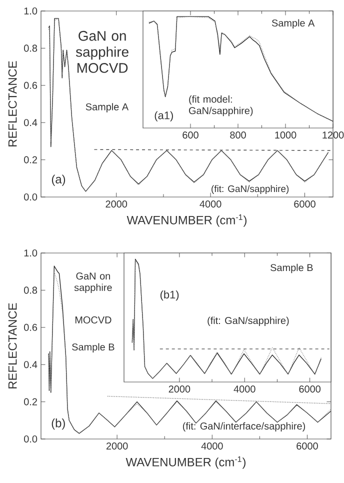 The height and width of the screenshot is (483, 344). I want to click on annotation: (b1), so click(169, 295).